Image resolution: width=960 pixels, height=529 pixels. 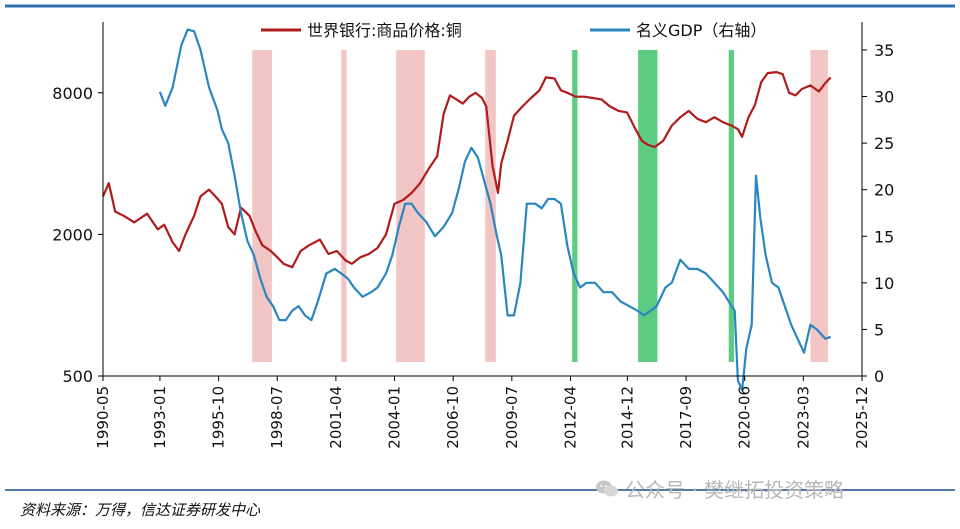 What do you see at coordinates (884, 143) in the screenshot?
I see `right-tick-label: 25` at bounding box center [884, 143].